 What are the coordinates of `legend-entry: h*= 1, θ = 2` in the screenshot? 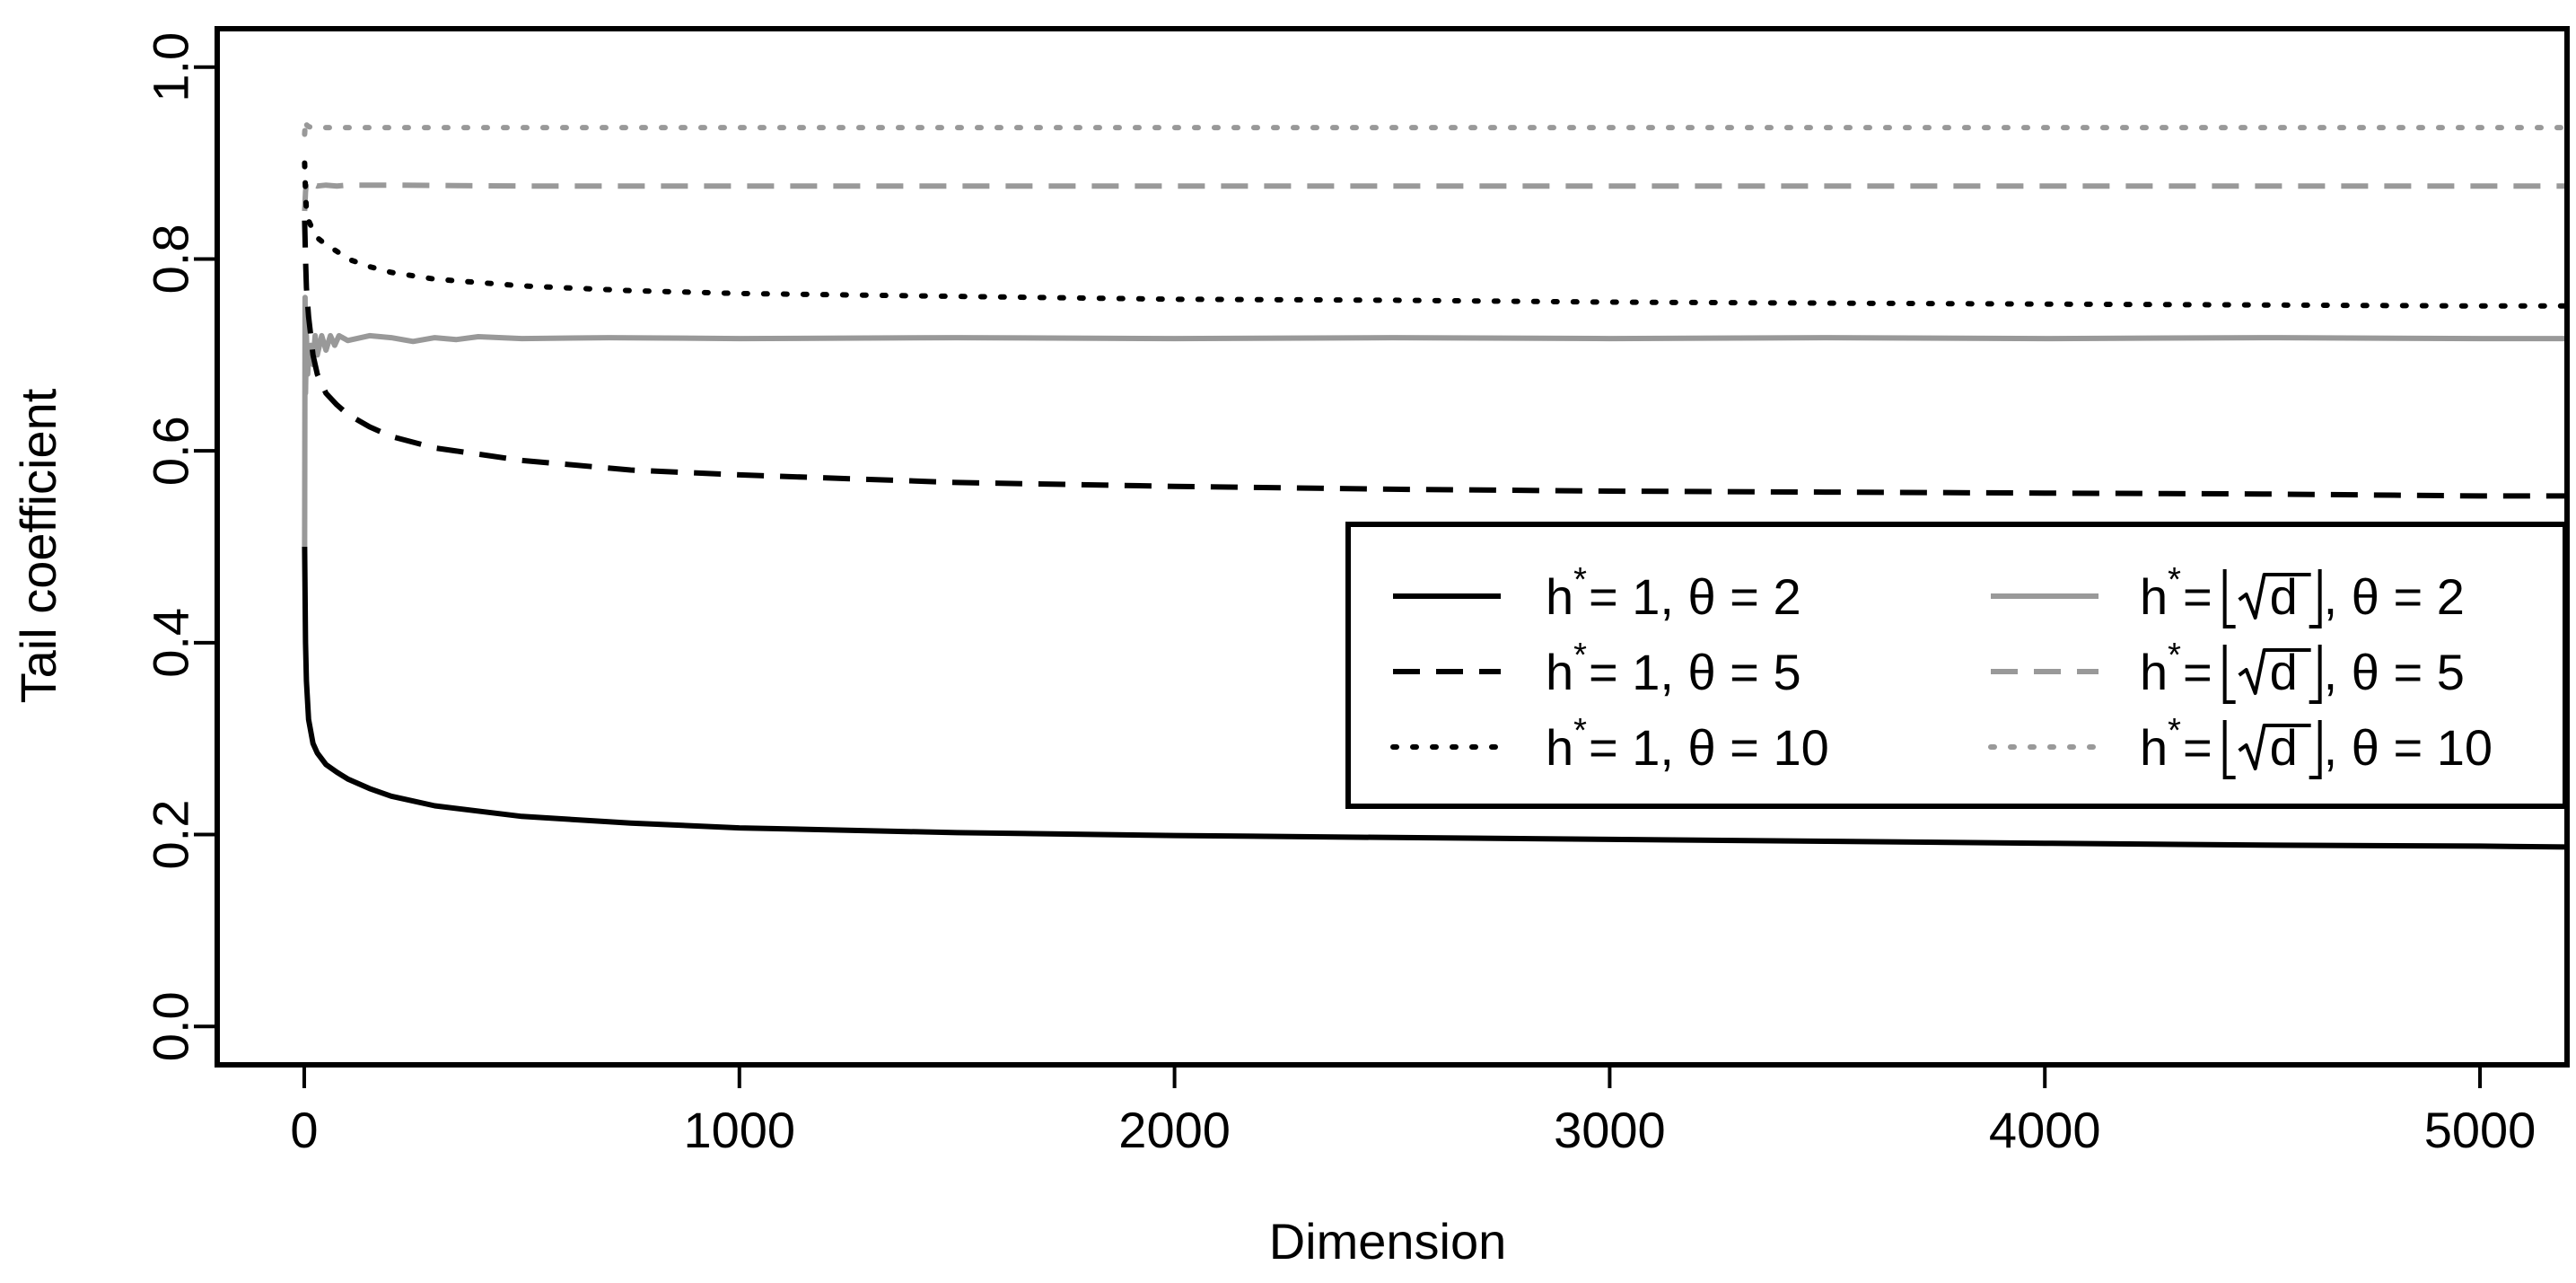 It's located at (1673, 593).